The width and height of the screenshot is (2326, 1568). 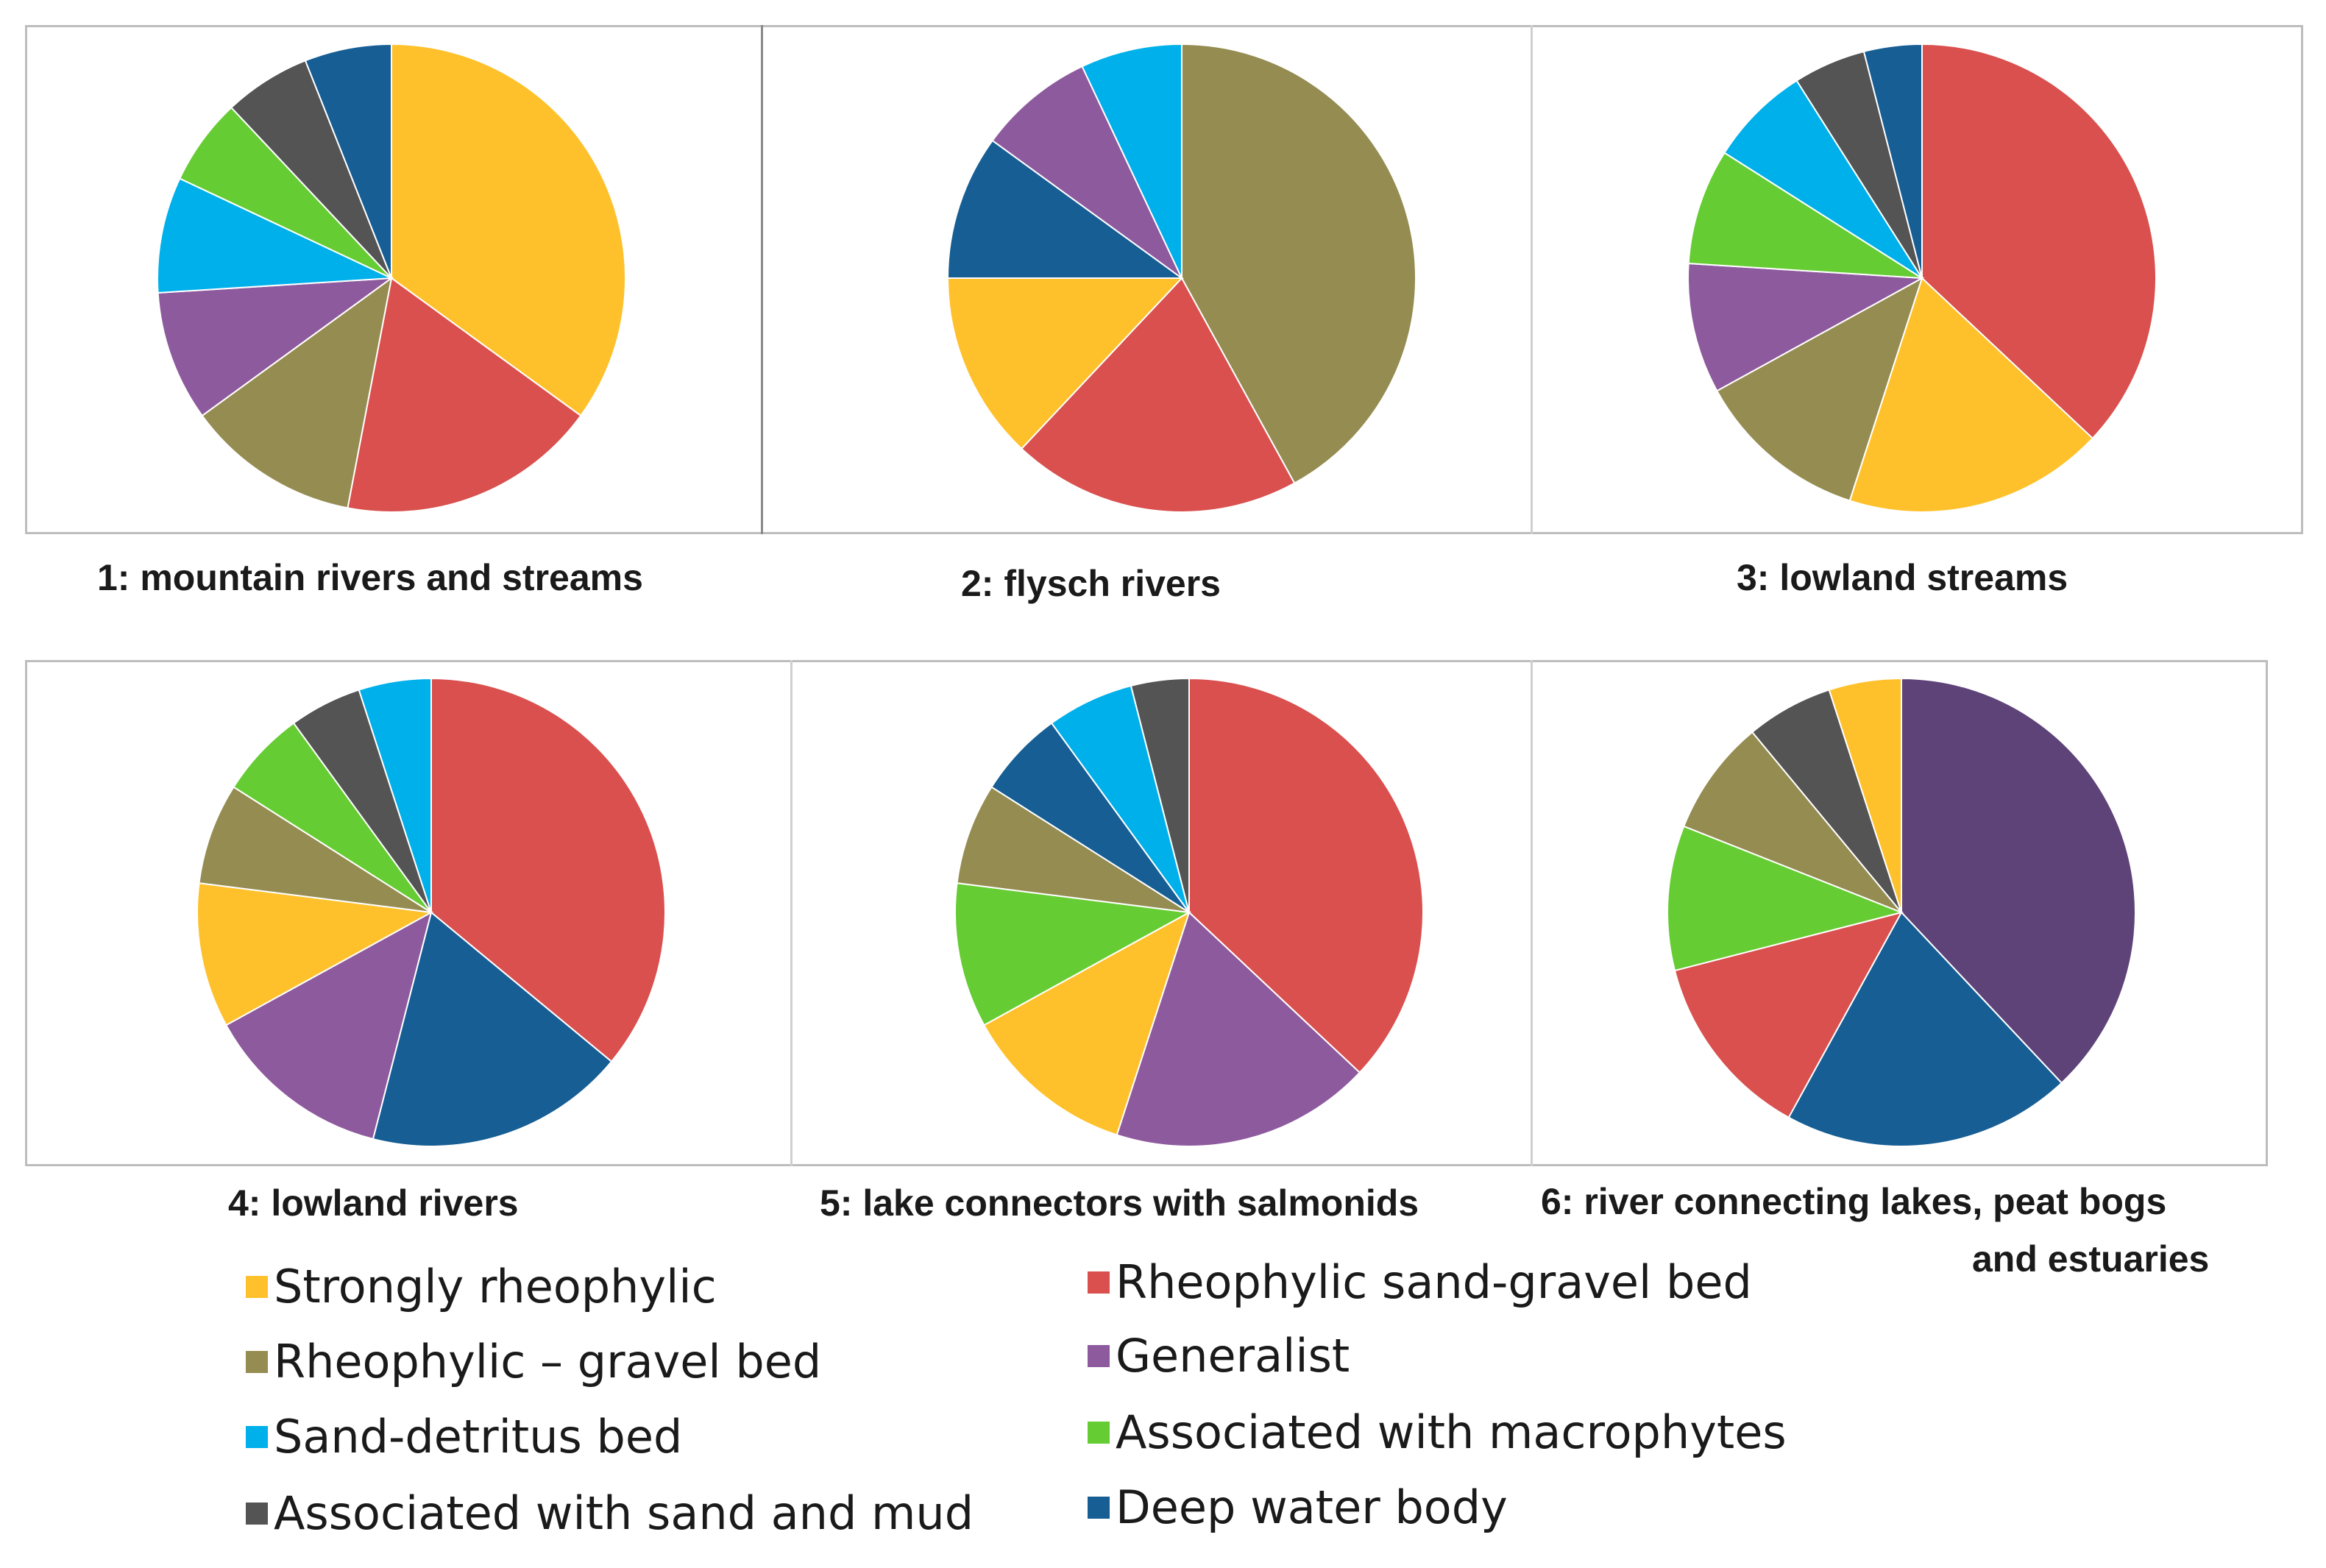 I want to click on legend-label: Strongly rheophylic, so click(x=496, y=1286).